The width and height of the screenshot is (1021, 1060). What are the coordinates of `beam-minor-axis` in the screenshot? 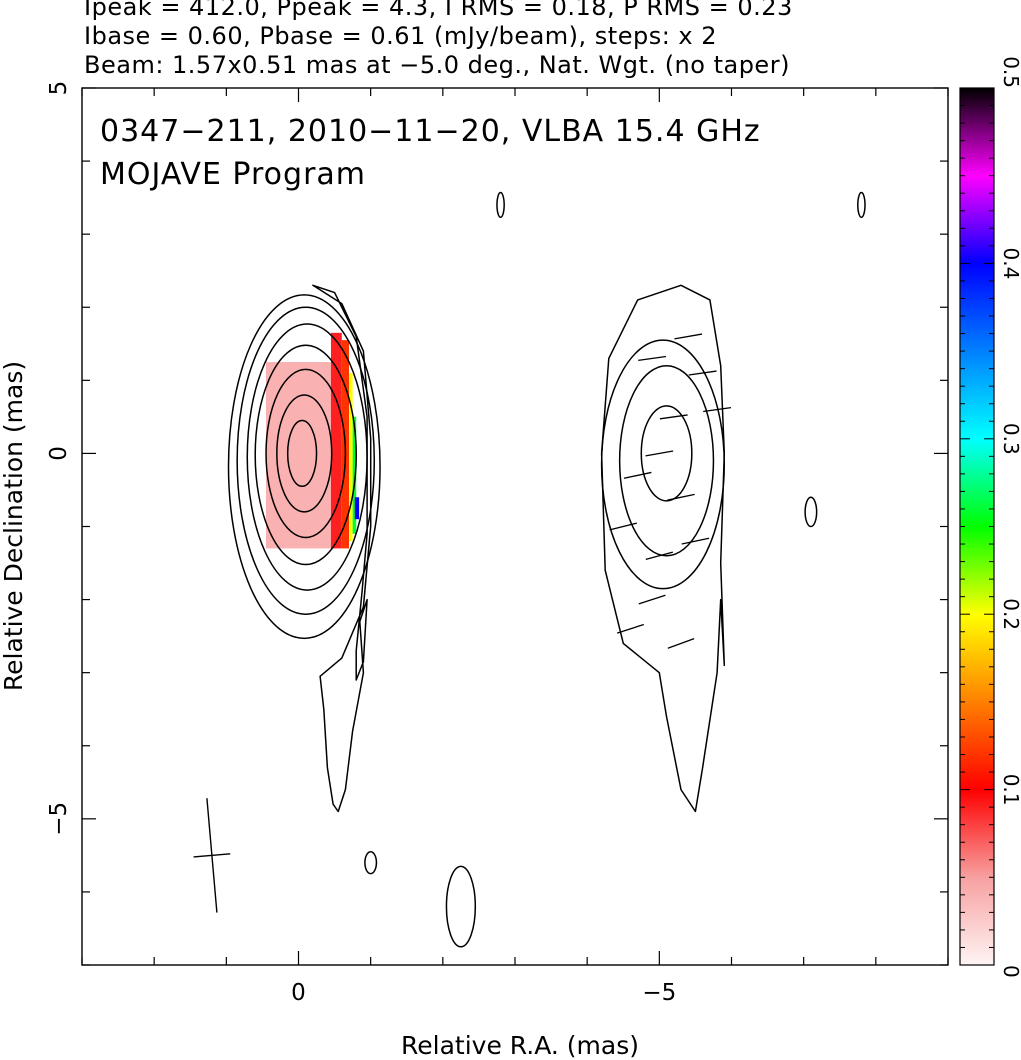 It's located at (212, 855).